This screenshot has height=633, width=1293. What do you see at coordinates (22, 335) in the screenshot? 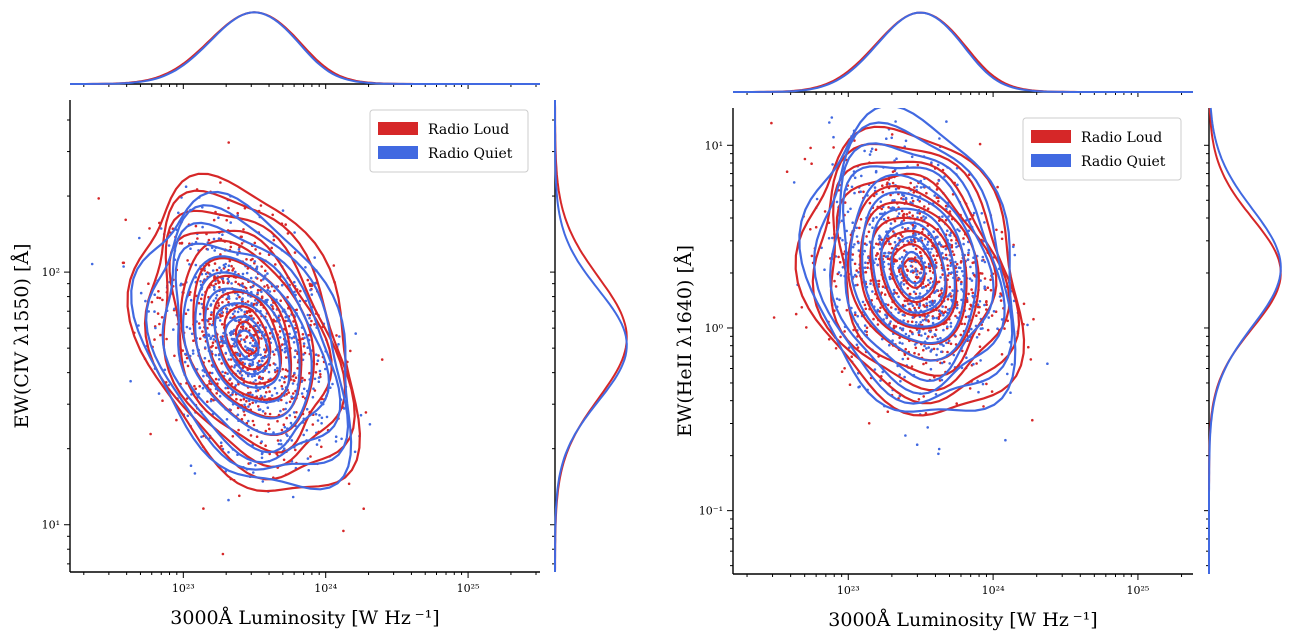
I see `y-axis-label: EW(CIV λ1550) [Å]` at bounding box center [22, 335].